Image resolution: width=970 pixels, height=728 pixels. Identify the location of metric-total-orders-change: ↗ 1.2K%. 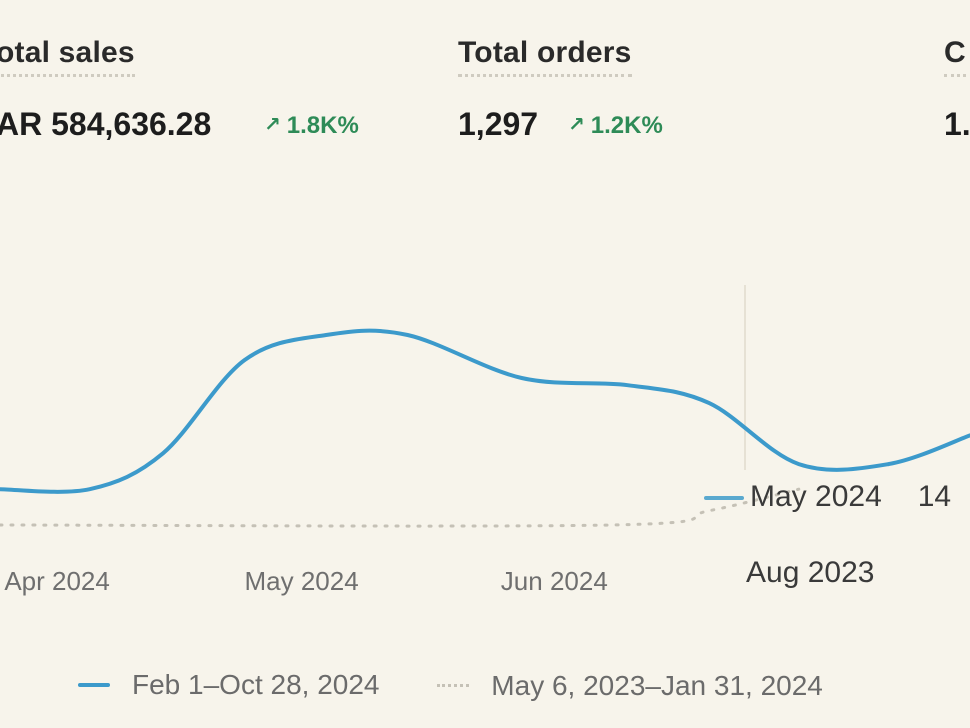
(615, 126).